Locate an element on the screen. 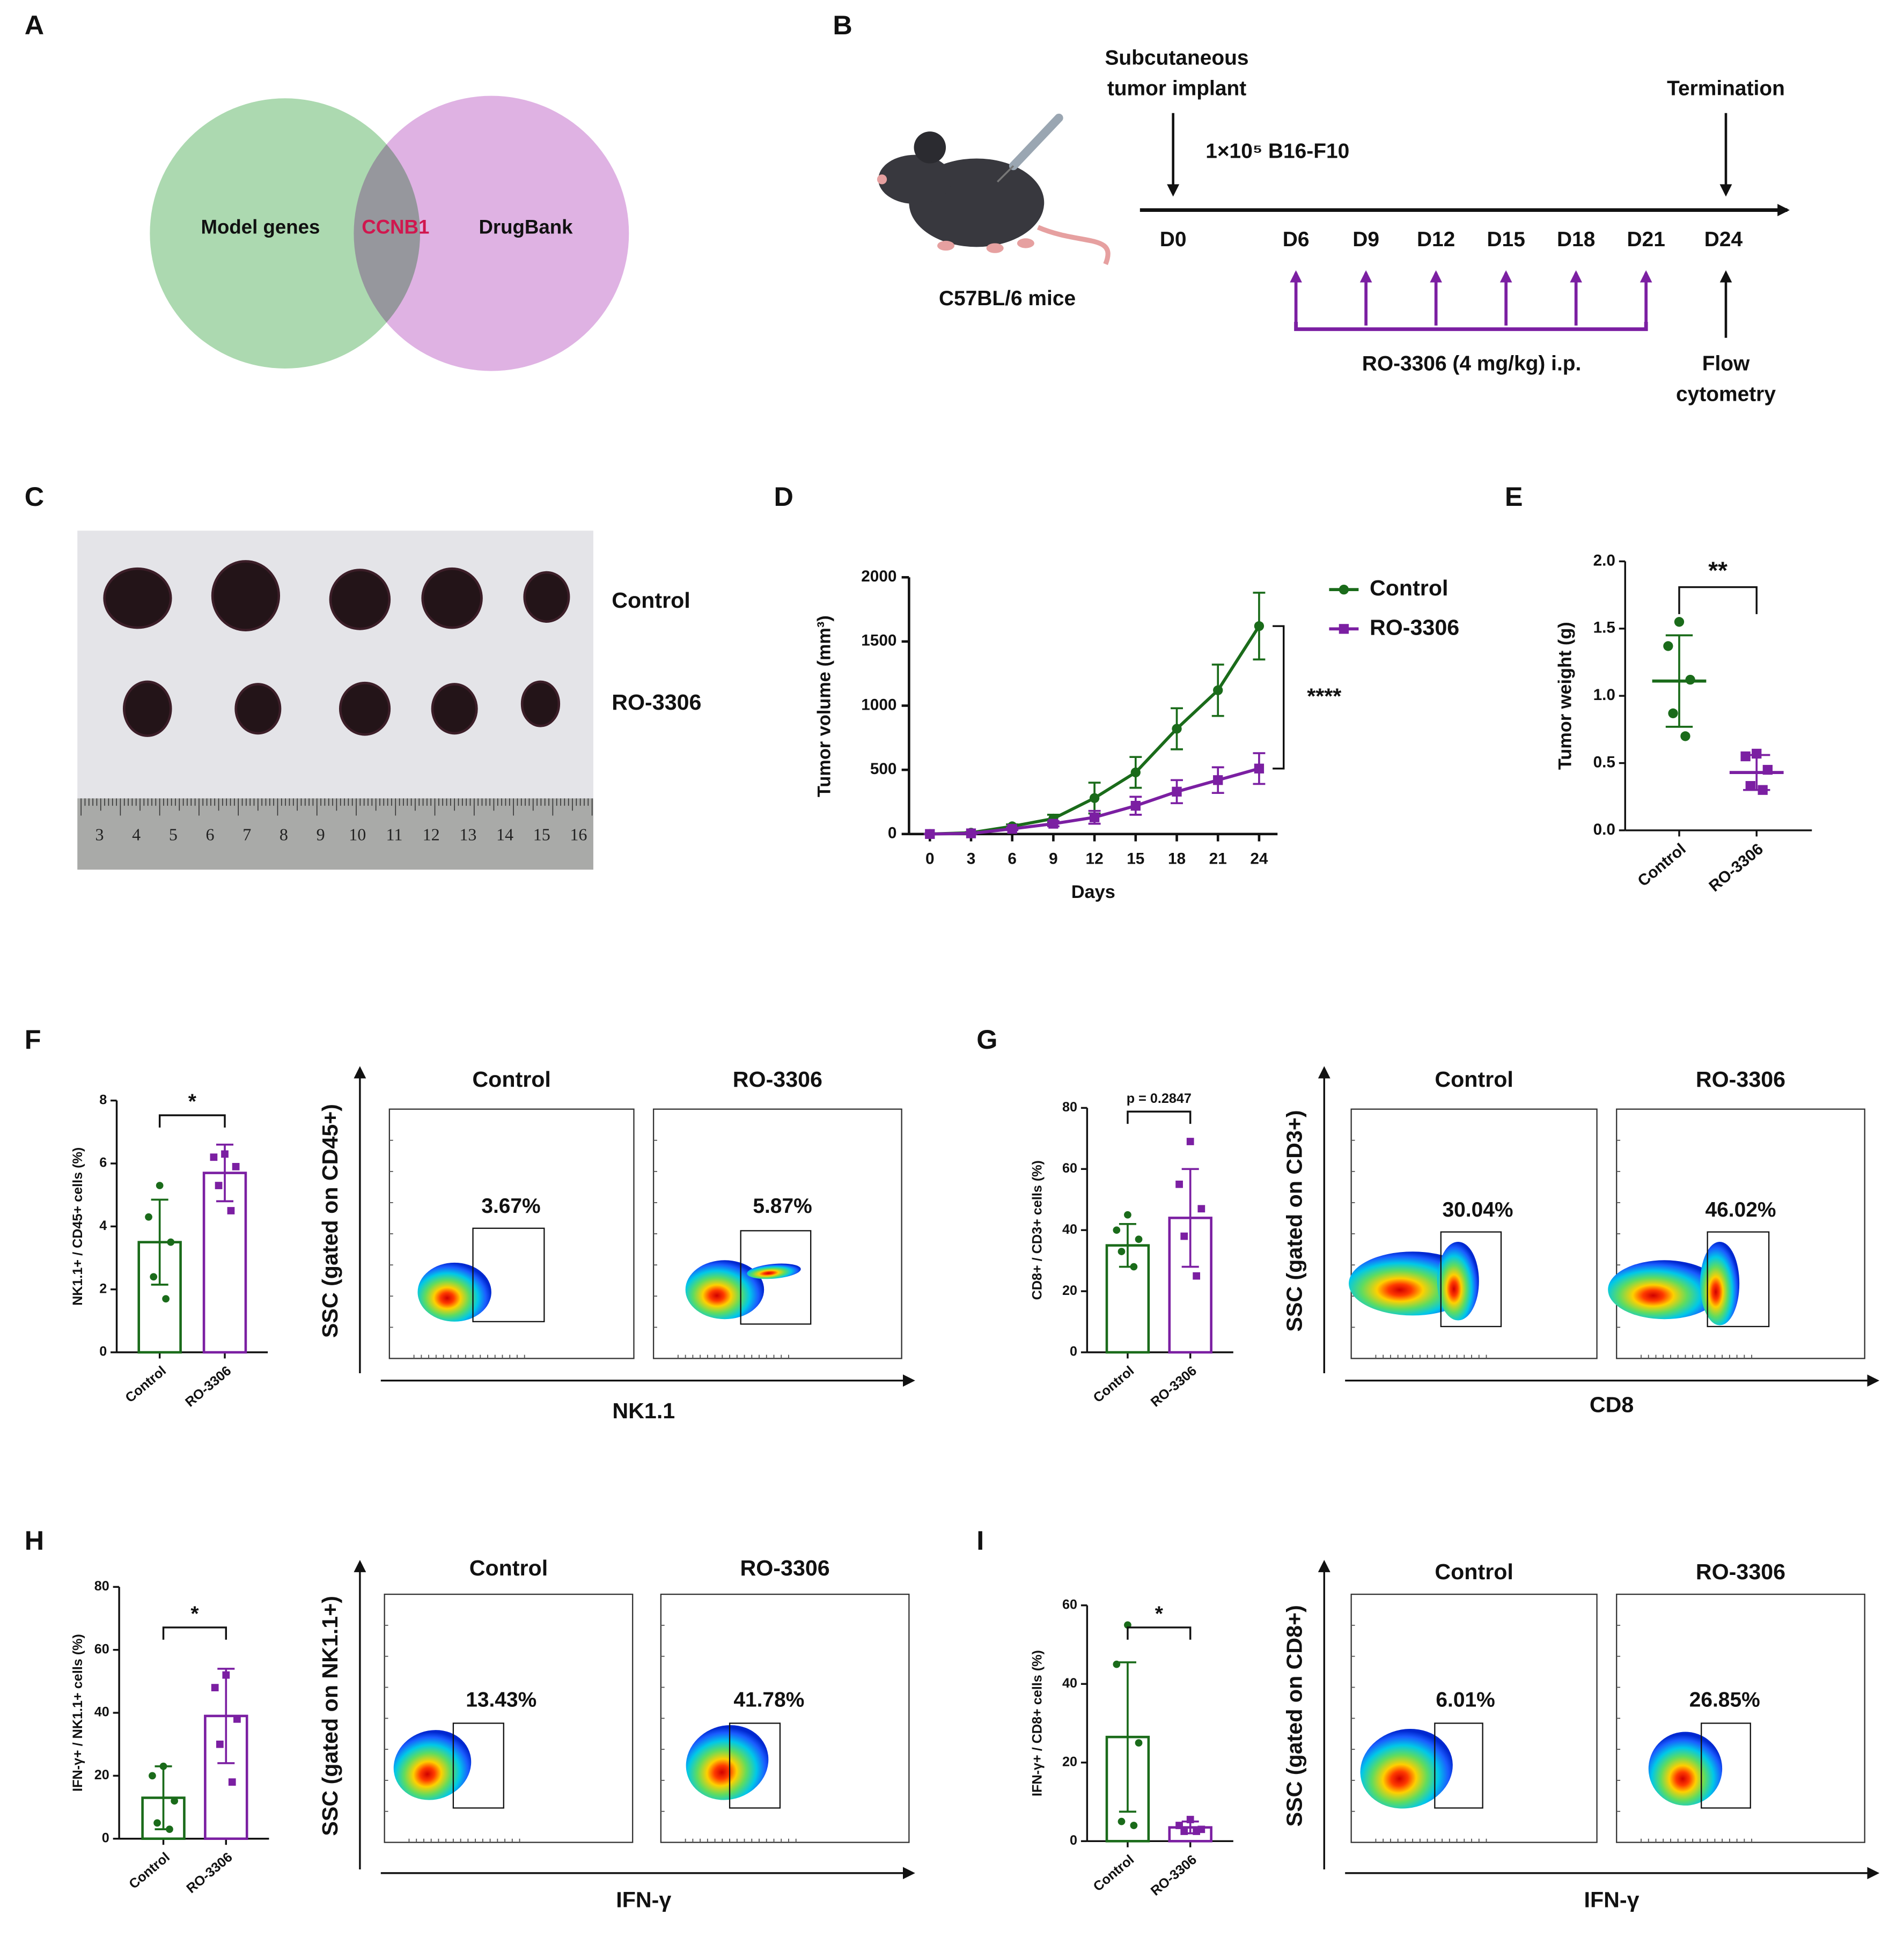 The image size is (1904, 1937). ruler-number: 16 is located at coordinates (578, 834).